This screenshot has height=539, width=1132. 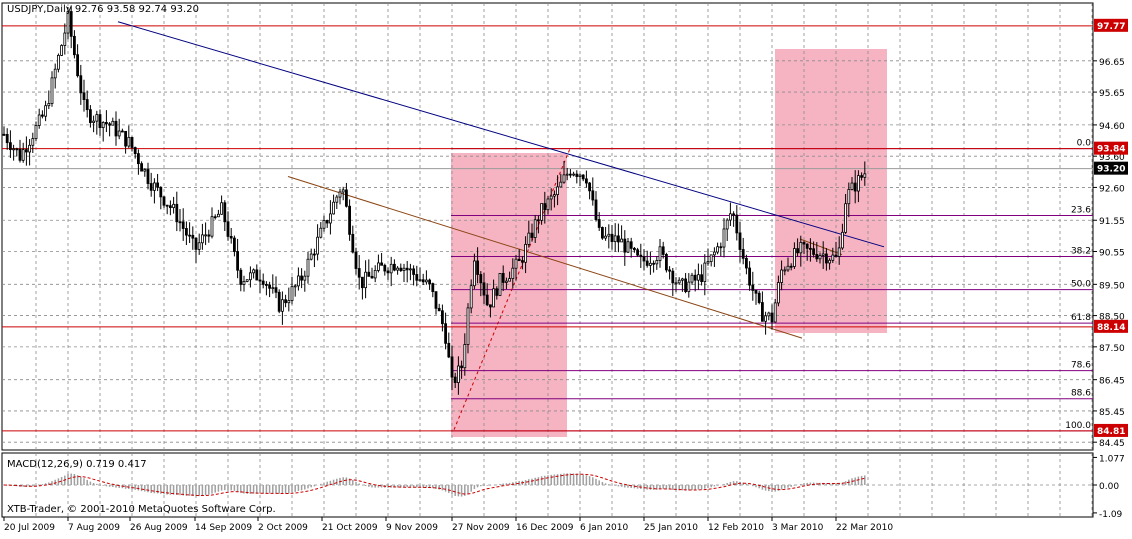 What do you see at coordinates (1112, 349) in the screenshot?
I see `y-tick-label: 87.50` at bounding box center [1112, 349].